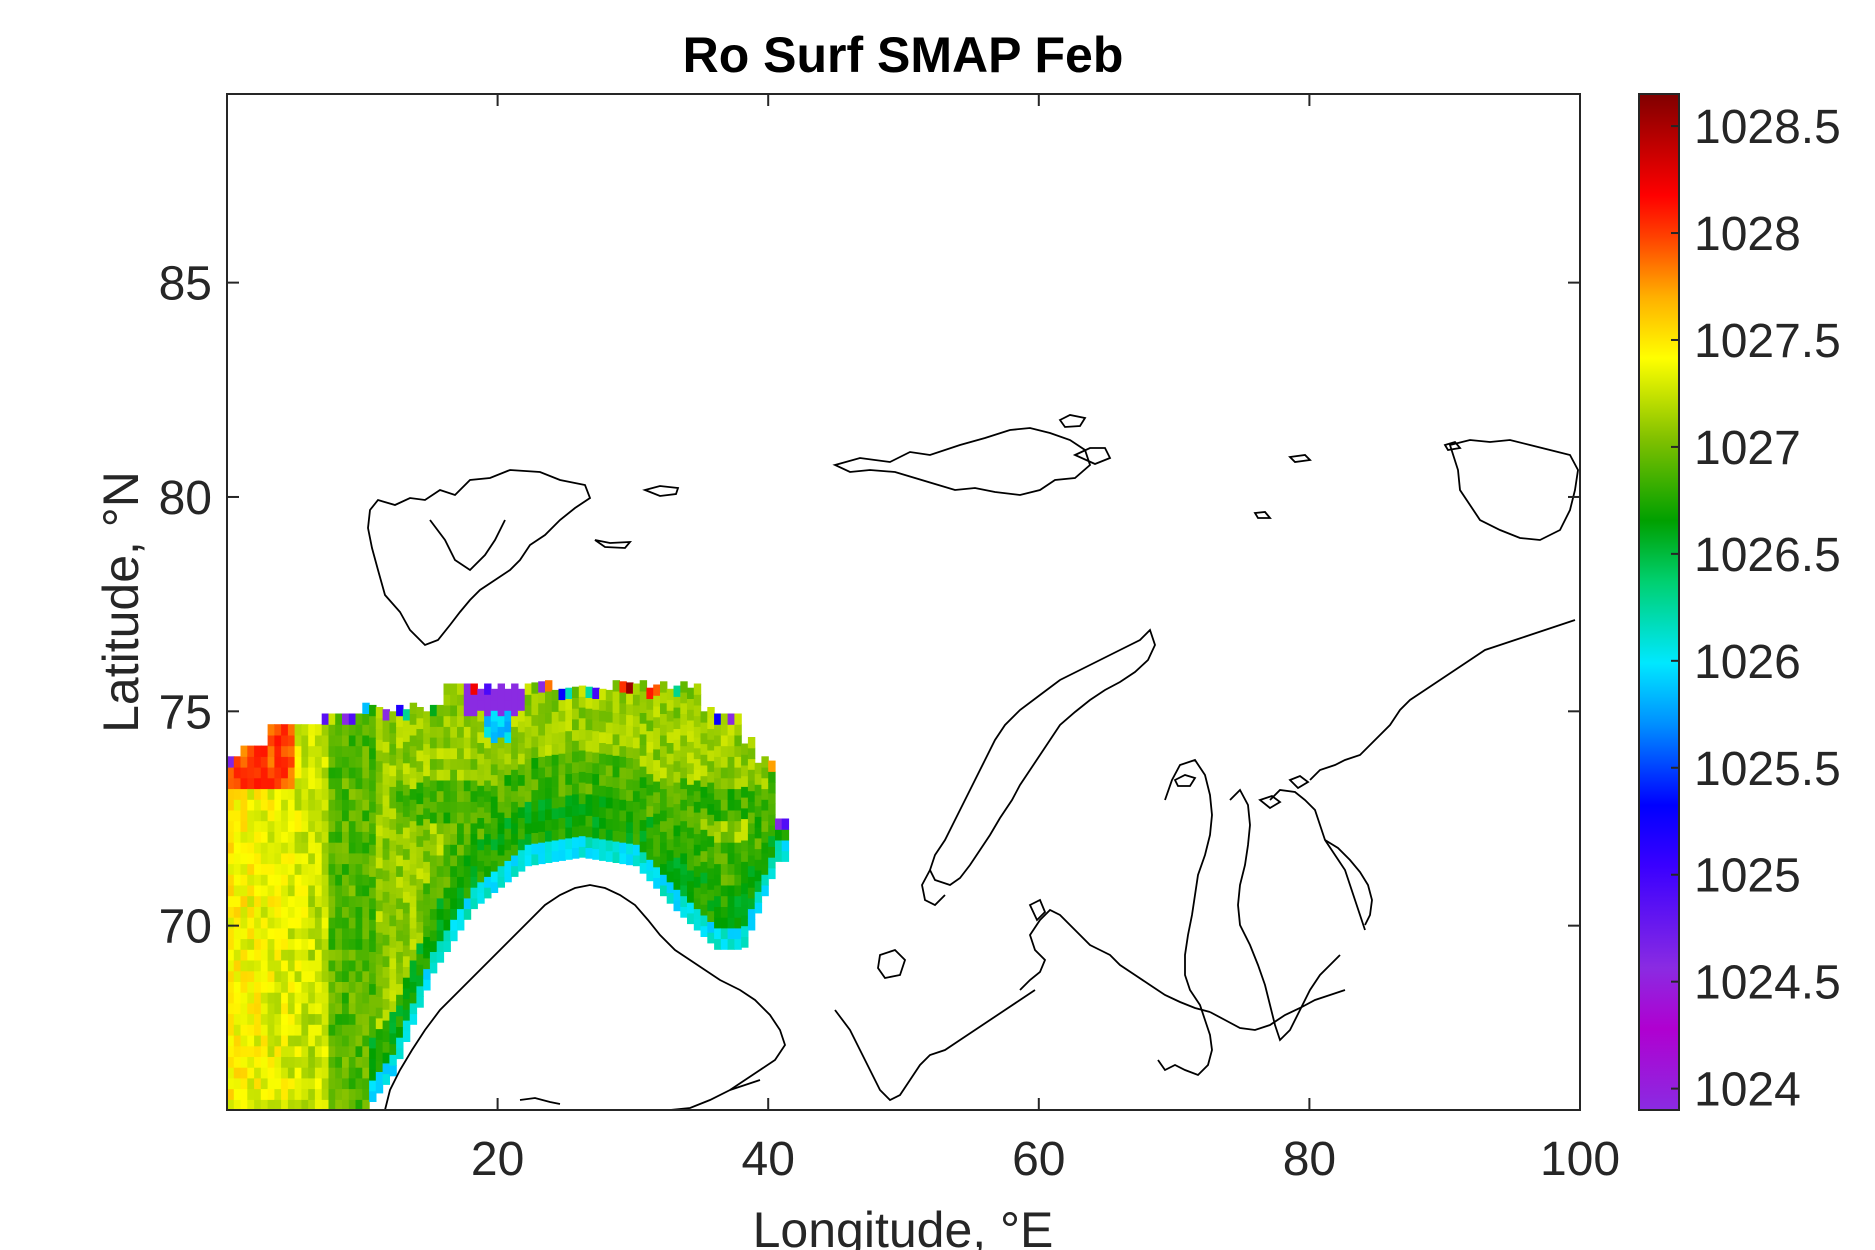  I want to click on x-axis-label: Longitude, °E, so click(903, 1226).